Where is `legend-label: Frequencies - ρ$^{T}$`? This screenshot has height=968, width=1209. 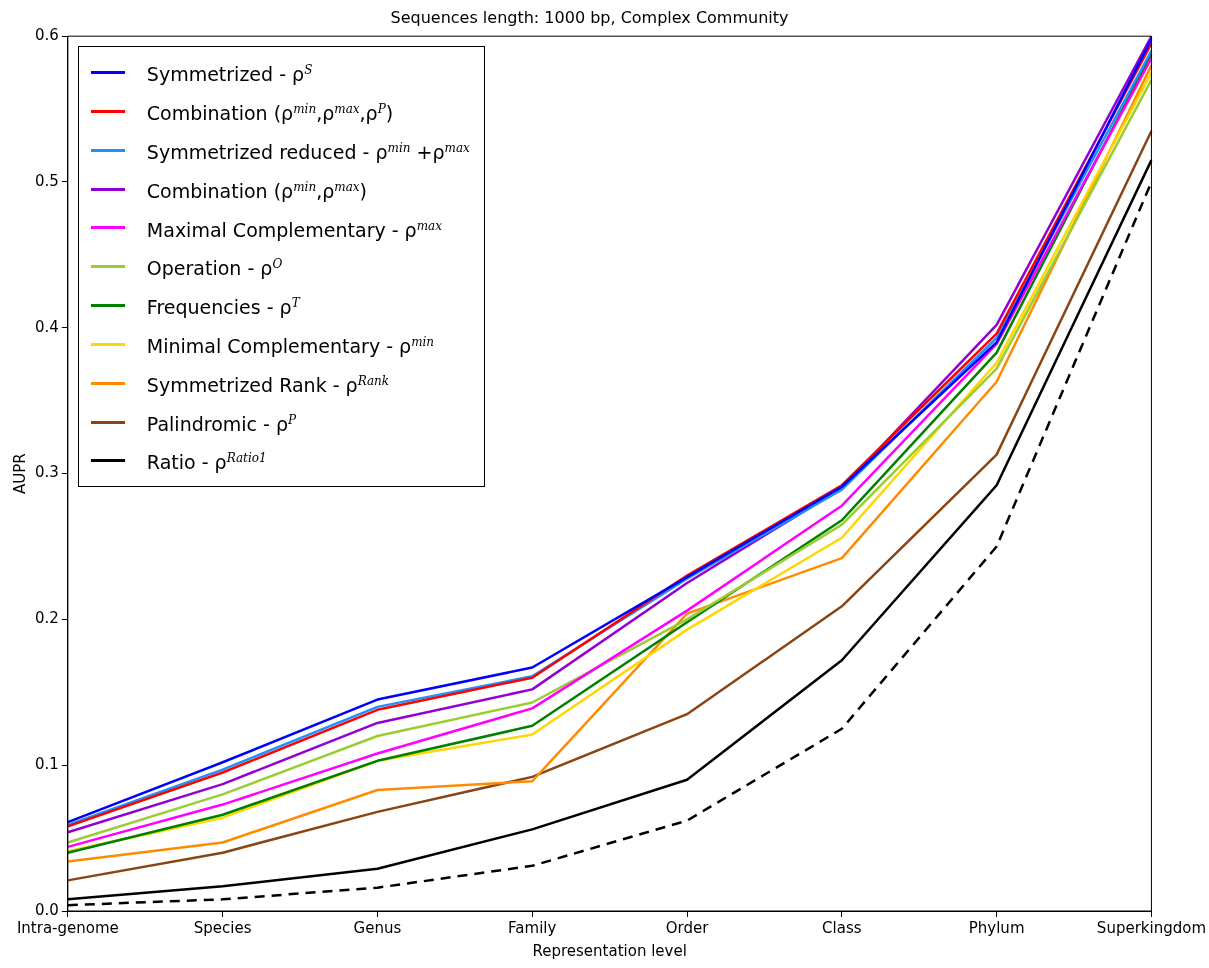 legend-label: Frequencies - ρ$^{T}$ is located at coordinates (223, 308).